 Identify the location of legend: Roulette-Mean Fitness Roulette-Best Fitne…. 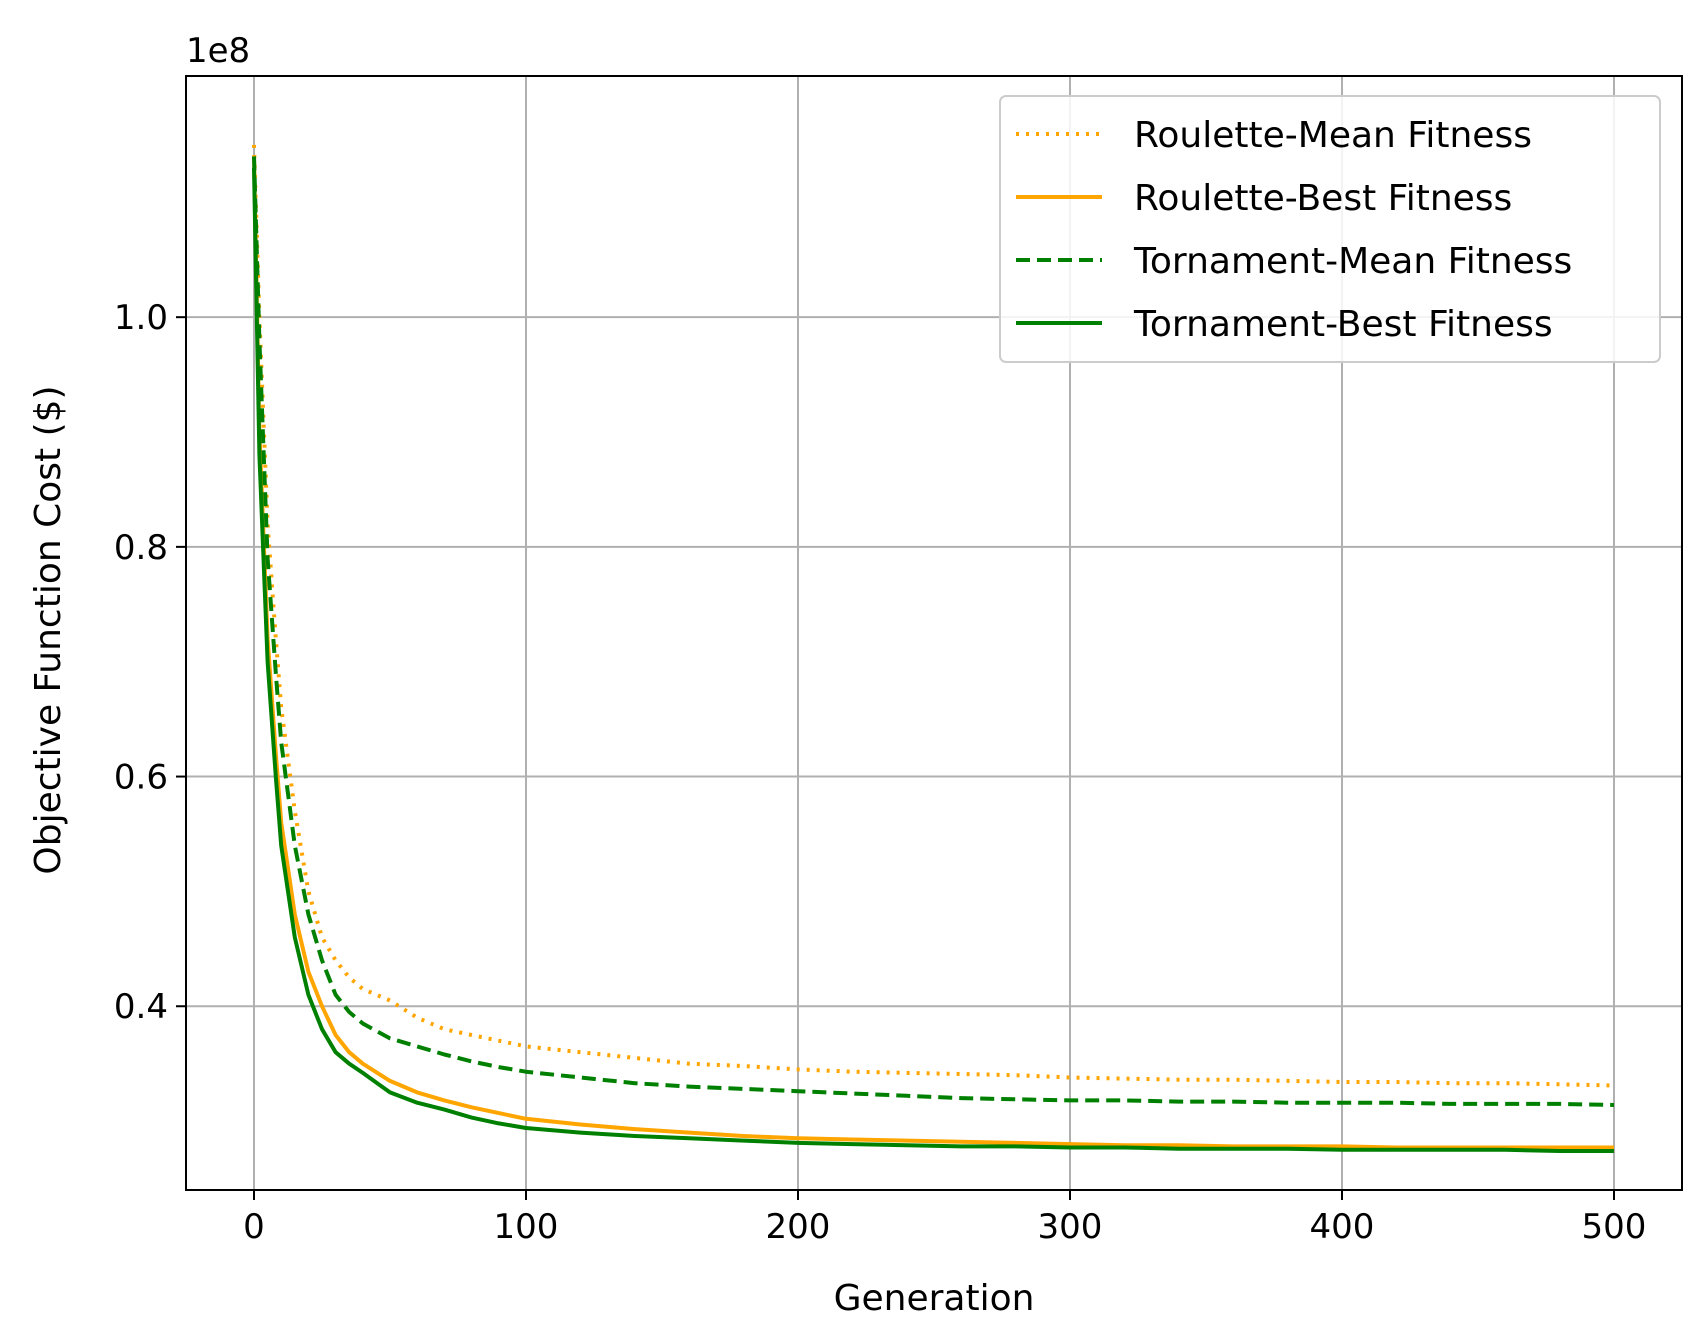
(1330, 229).